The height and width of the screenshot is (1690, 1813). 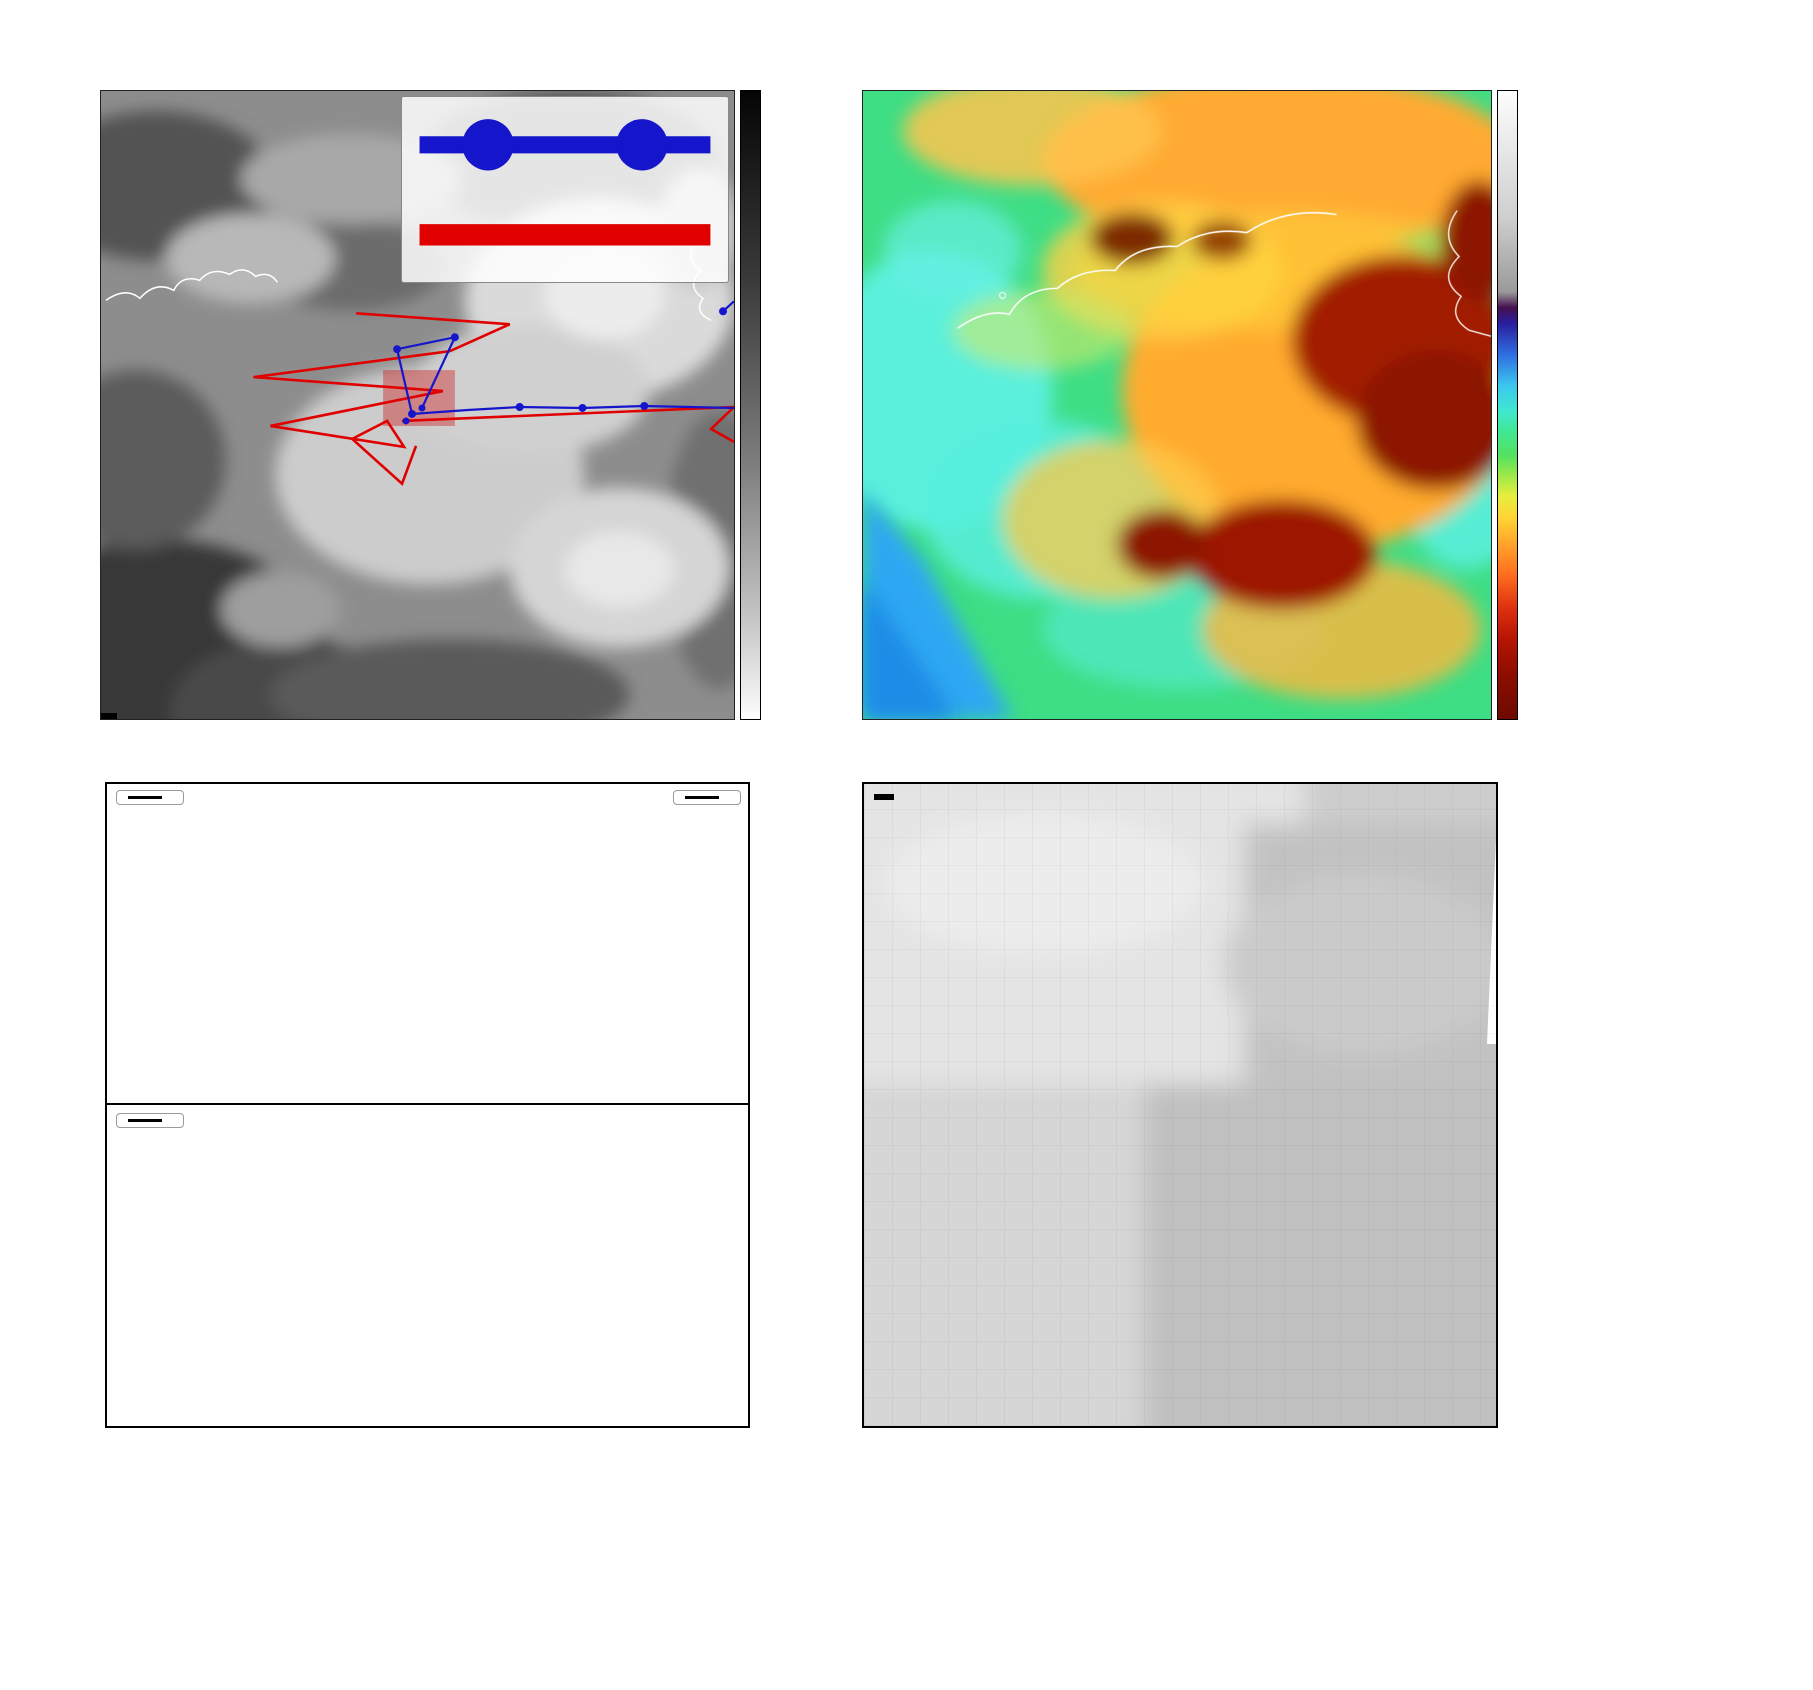 What do you see at coordinates (80, 943) in the screenshot?
I see `wind-y-axis` at bounding box center [80, 943].